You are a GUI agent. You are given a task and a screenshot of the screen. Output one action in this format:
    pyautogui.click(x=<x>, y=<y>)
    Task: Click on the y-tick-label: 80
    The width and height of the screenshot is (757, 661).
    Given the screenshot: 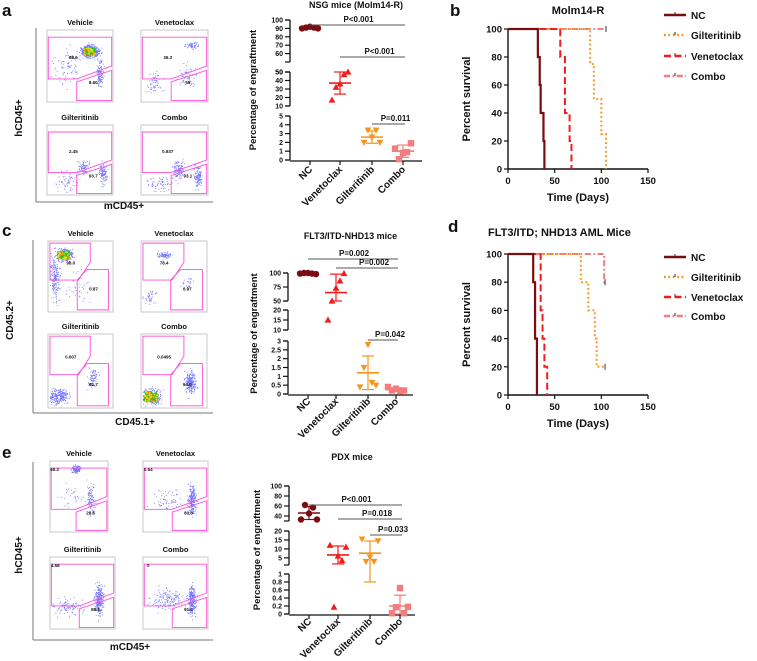 What is the action you would take?
    pyautogui.click(x=279, y=37)
    